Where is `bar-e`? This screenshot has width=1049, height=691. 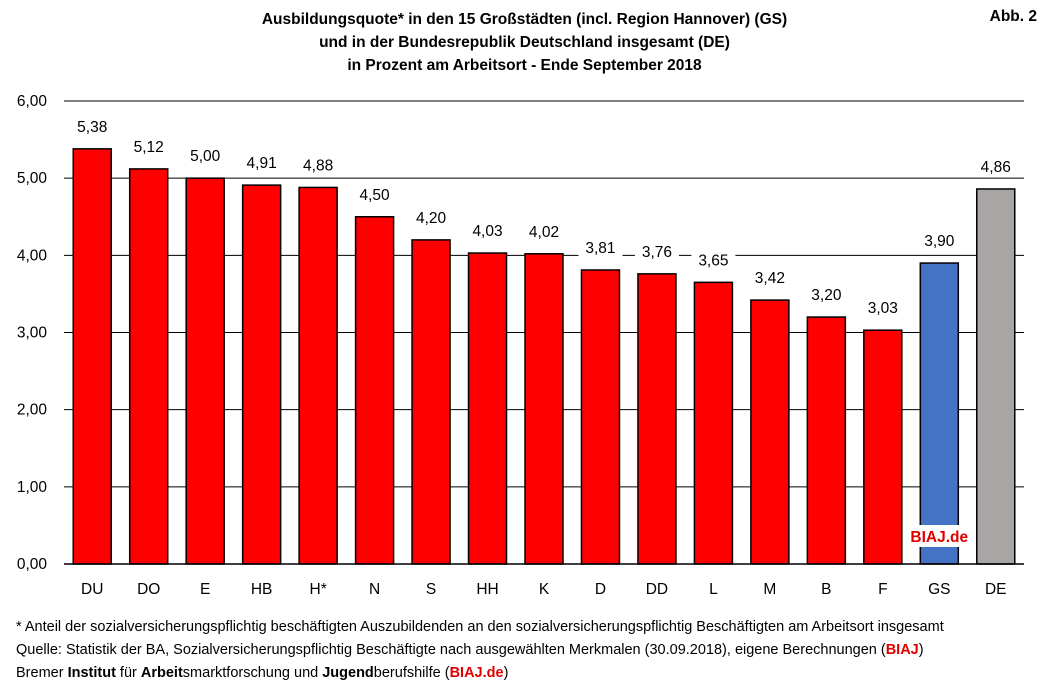 bar-e is located at coordinates (205, 371).